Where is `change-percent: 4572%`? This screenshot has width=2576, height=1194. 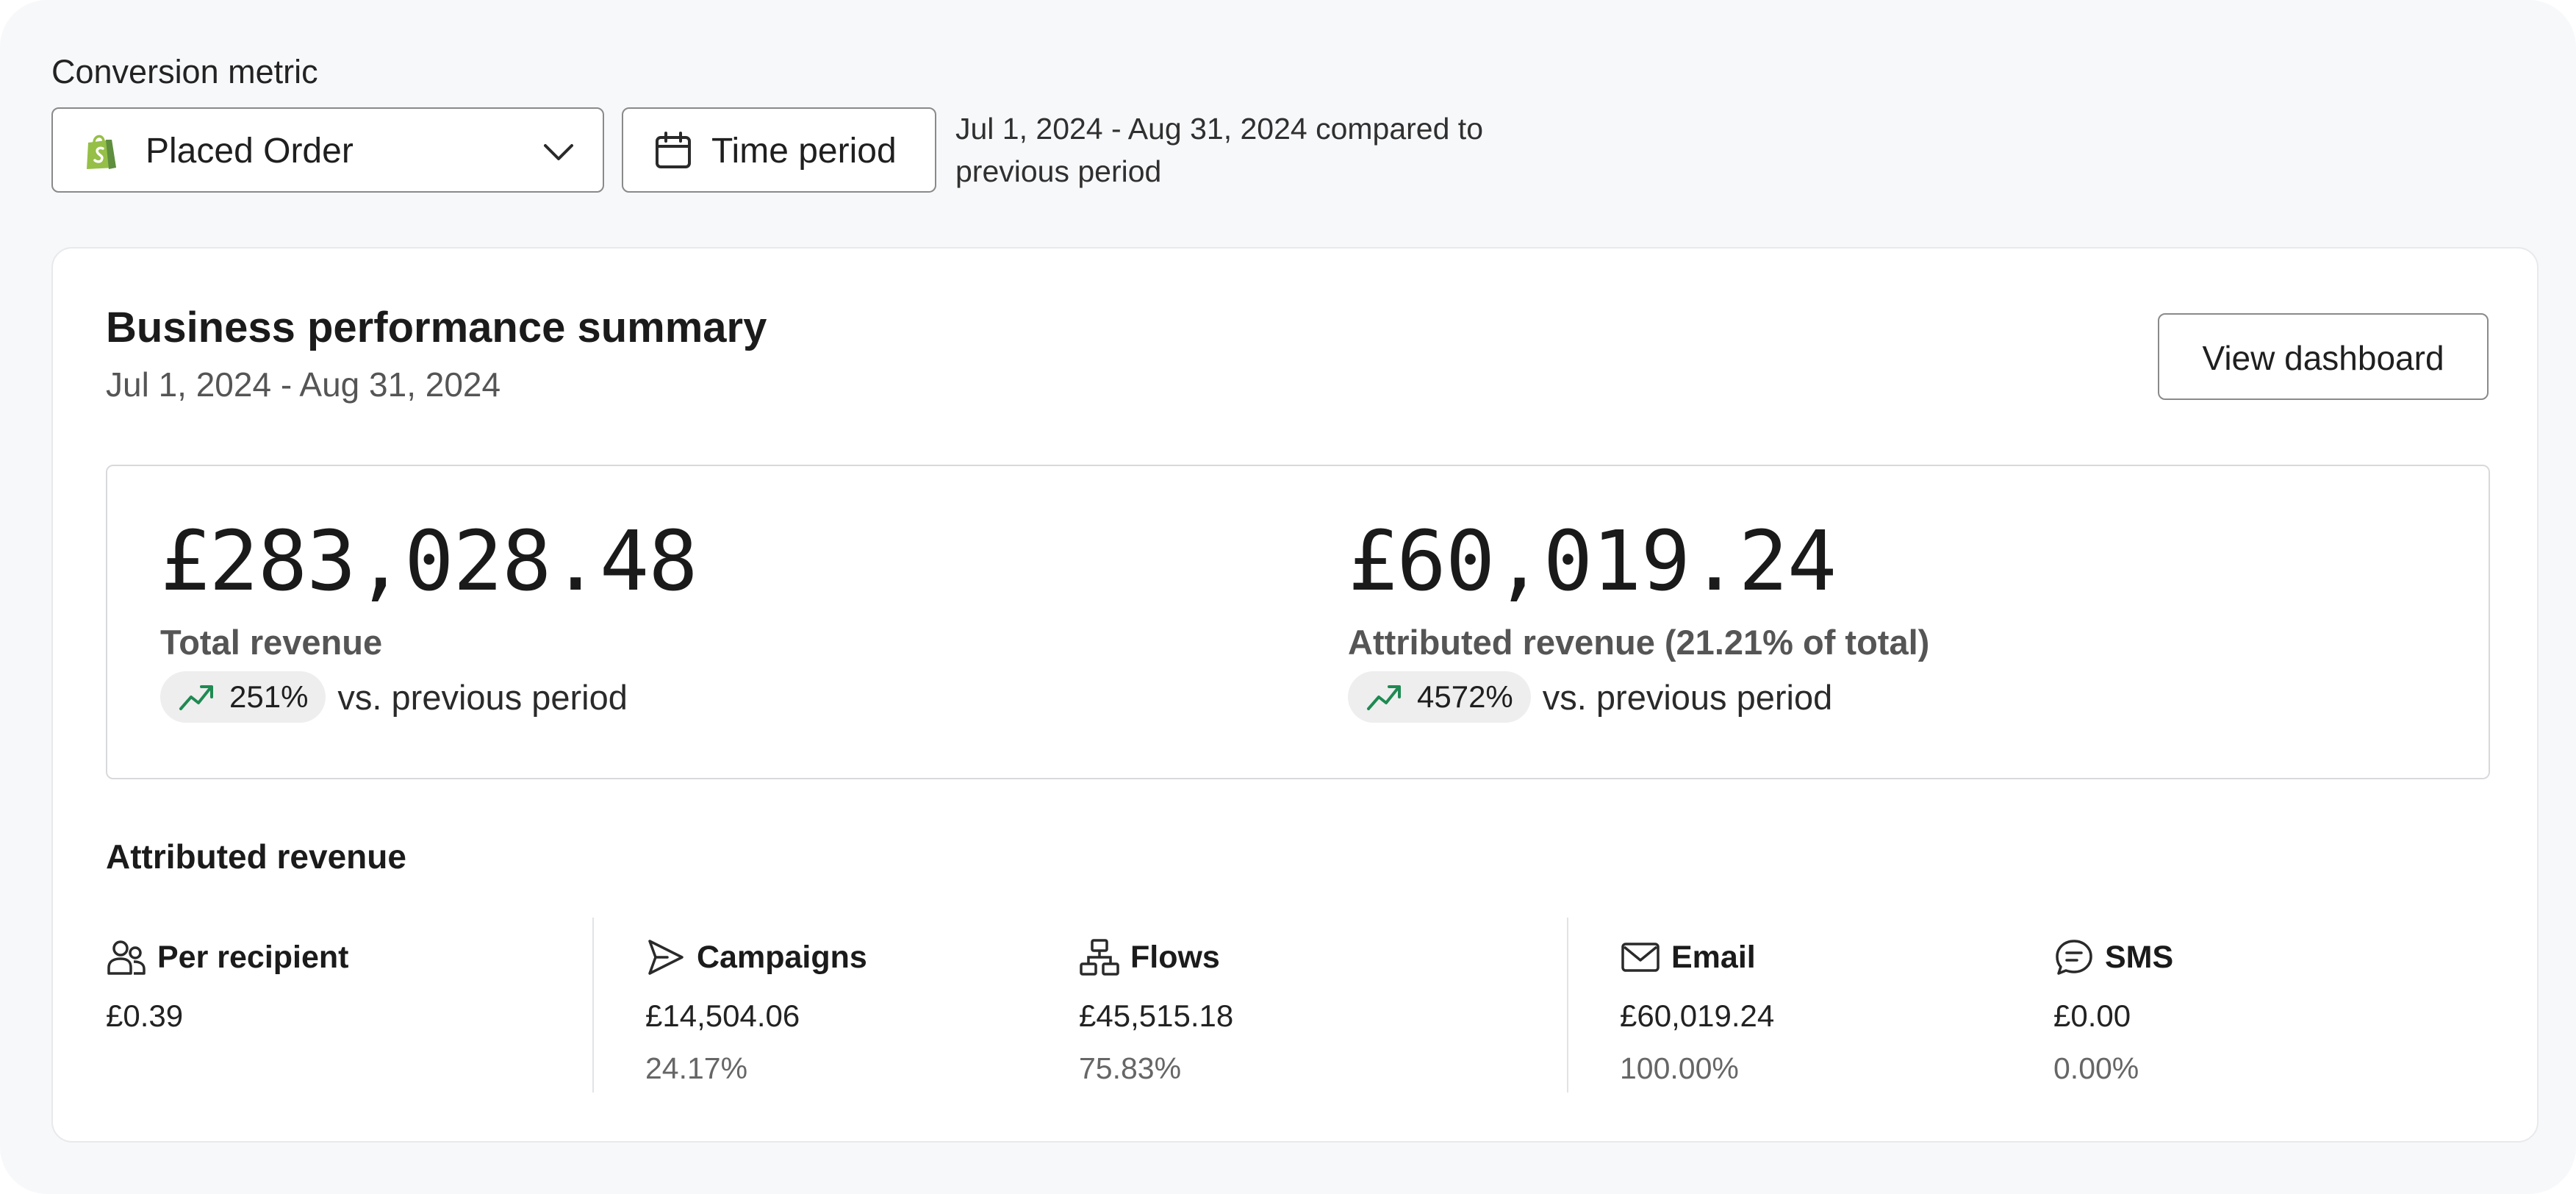
change-percent: 4572% is located at coordinates (1465, 696).